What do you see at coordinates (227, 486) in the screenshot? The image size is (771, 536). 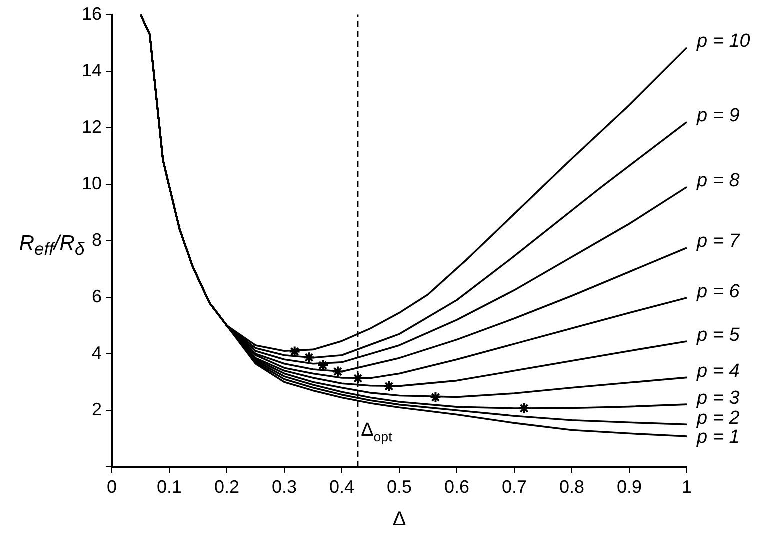 I see `x-tick-label: 0.2` at bounding box center [227, 486].